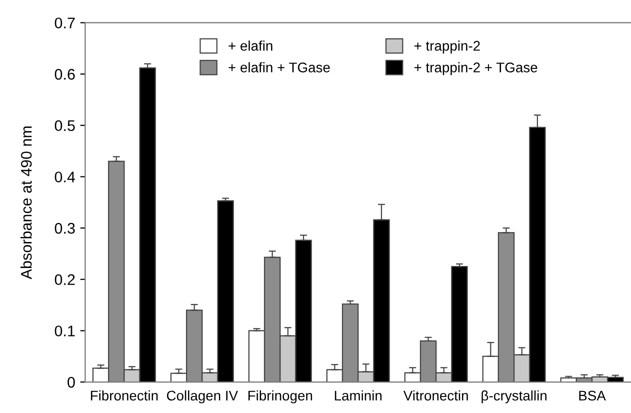 Image resolution: width=631 pixels, height=413 pixels. Describe the element at coordinates (592, 395) in the screenshot. I see `x-tick-label: BSA` at that location.